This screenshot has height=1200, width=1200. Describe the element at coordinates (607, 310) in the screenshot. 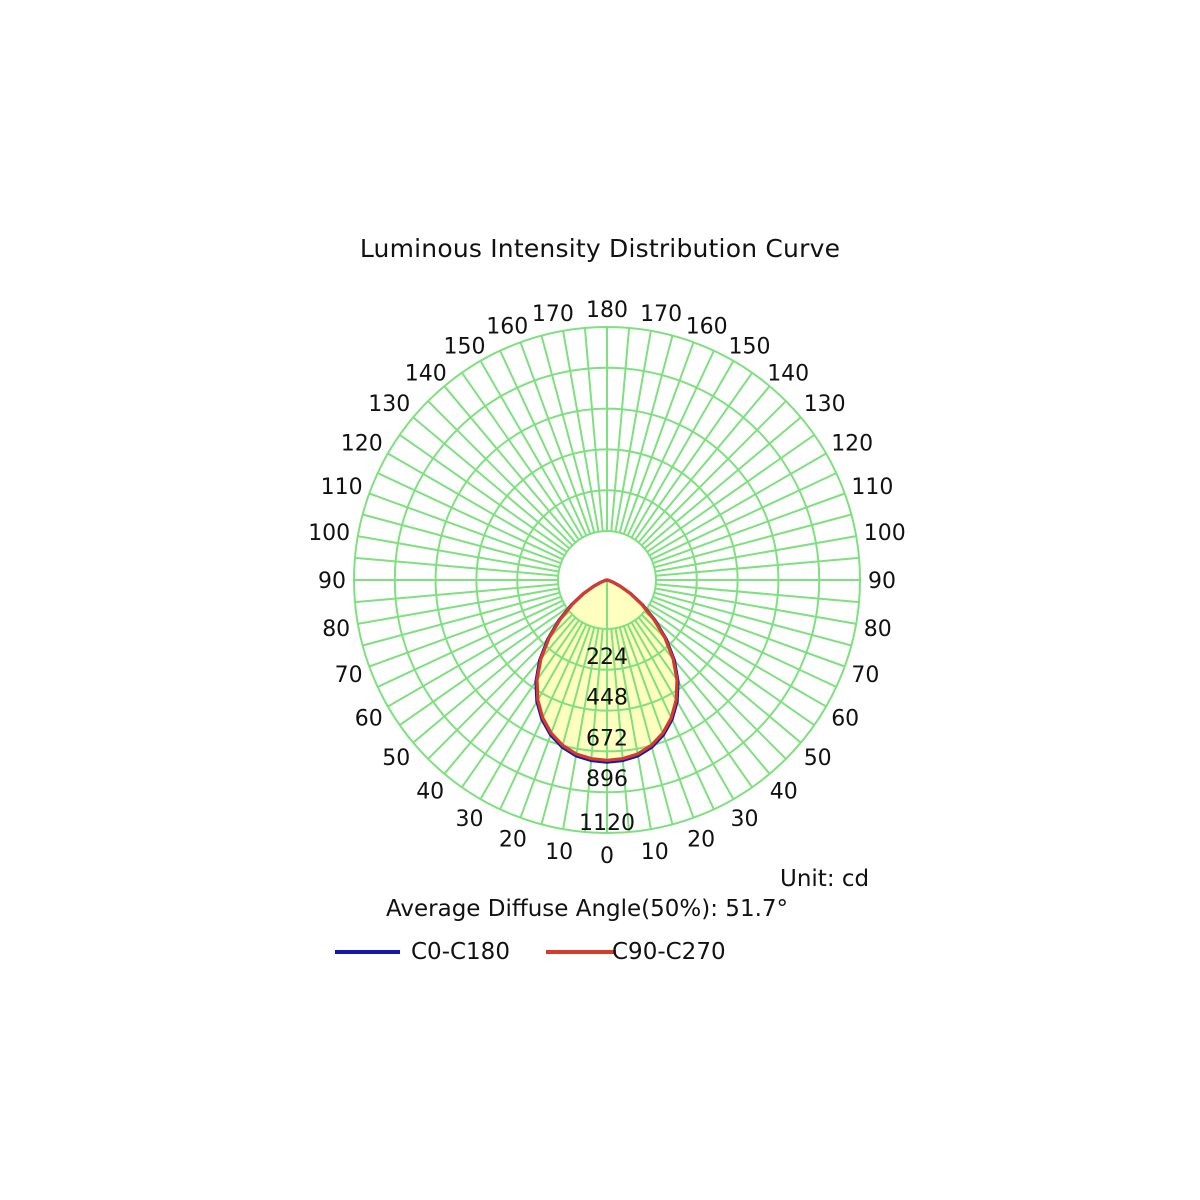

I see `angle-tick-label: 180` at that location.